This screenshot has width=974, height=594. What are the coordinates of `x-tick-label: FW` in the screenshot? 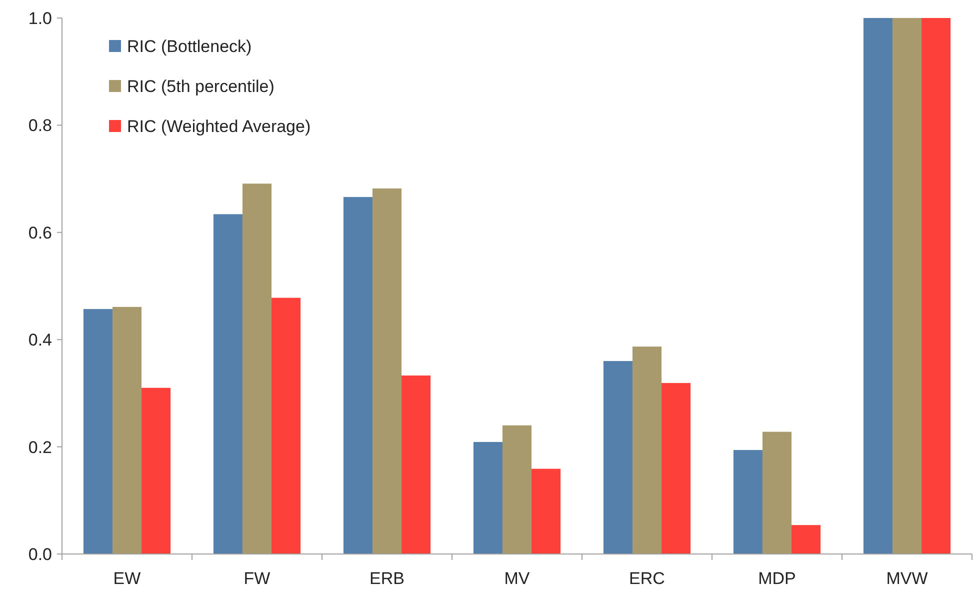 It's located at (257, 578).